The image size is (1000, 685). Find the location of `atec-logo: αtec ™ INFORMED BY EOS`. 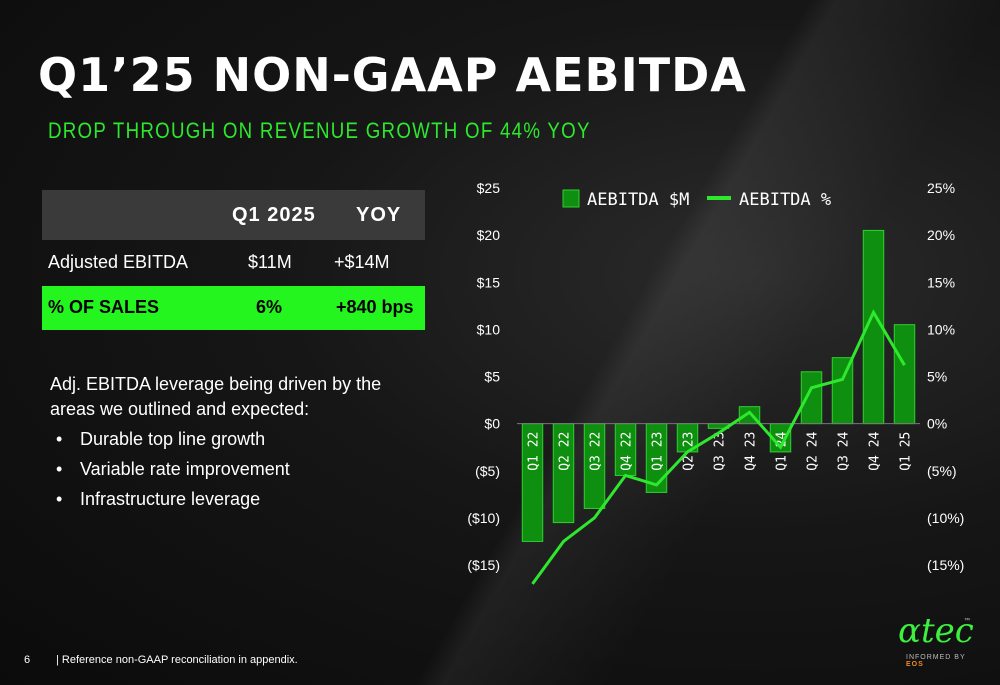

atec-logo: αtec ™ INFORMED BY EOS is located at coordinates (936, 639).